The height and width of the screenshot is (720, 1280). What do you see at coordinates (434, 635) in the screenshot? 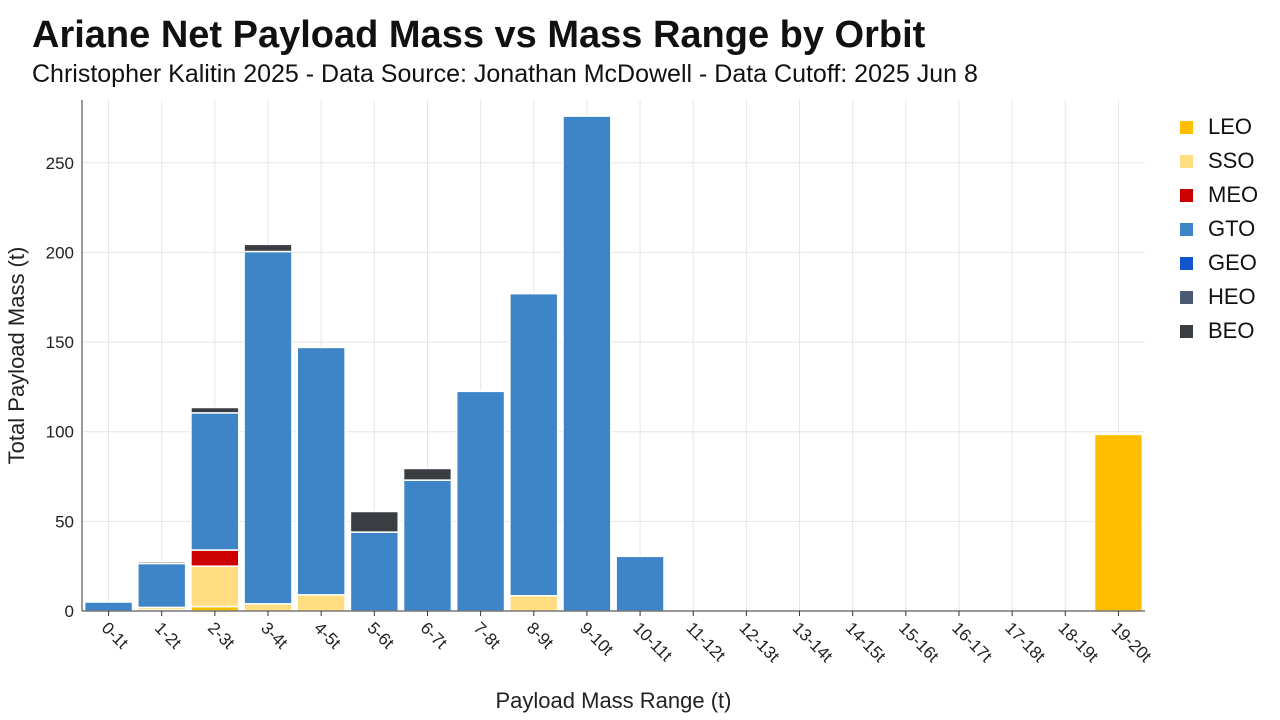
I see `x-tick-label: 6-7t` at bounding box center [434, 635].